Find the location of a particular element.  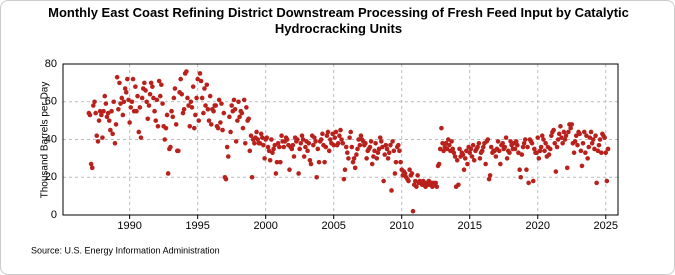

y-axis-label: Thousand Barrels per Day is located at coordinates (45, 140).